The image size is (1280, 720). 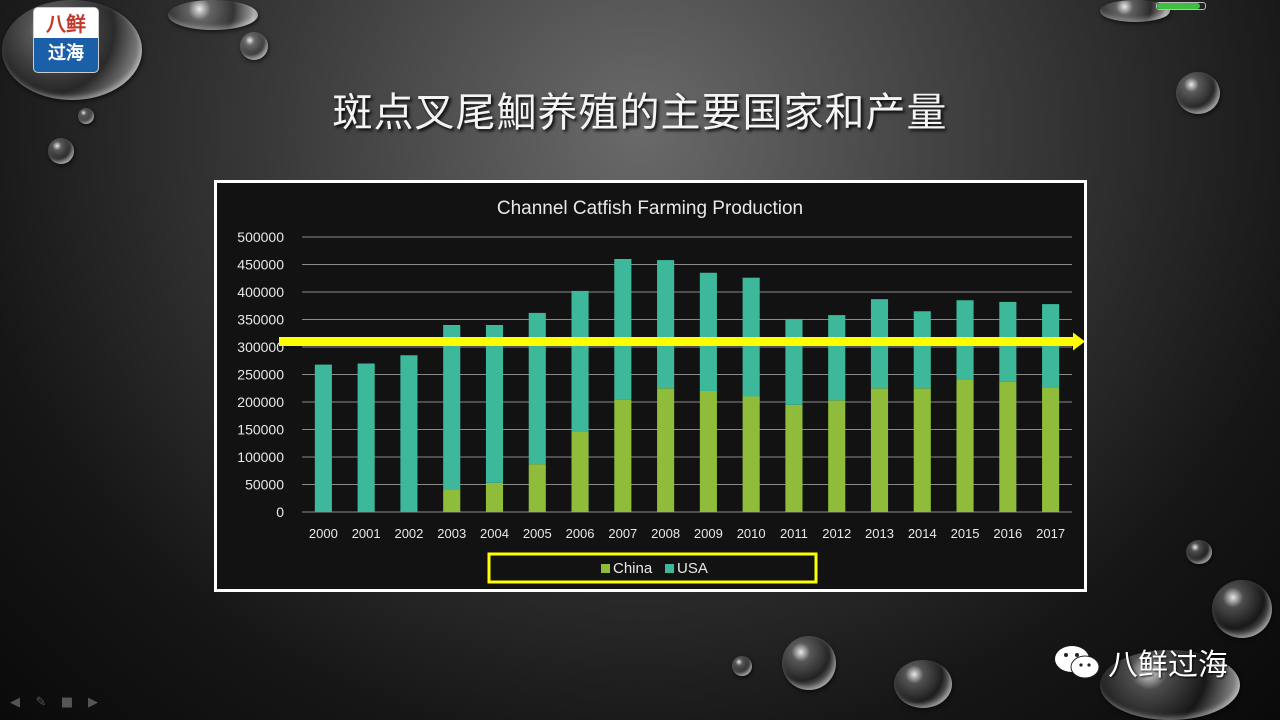 I want to click on y-tick-label: 50000, so click(x=264, y=485).